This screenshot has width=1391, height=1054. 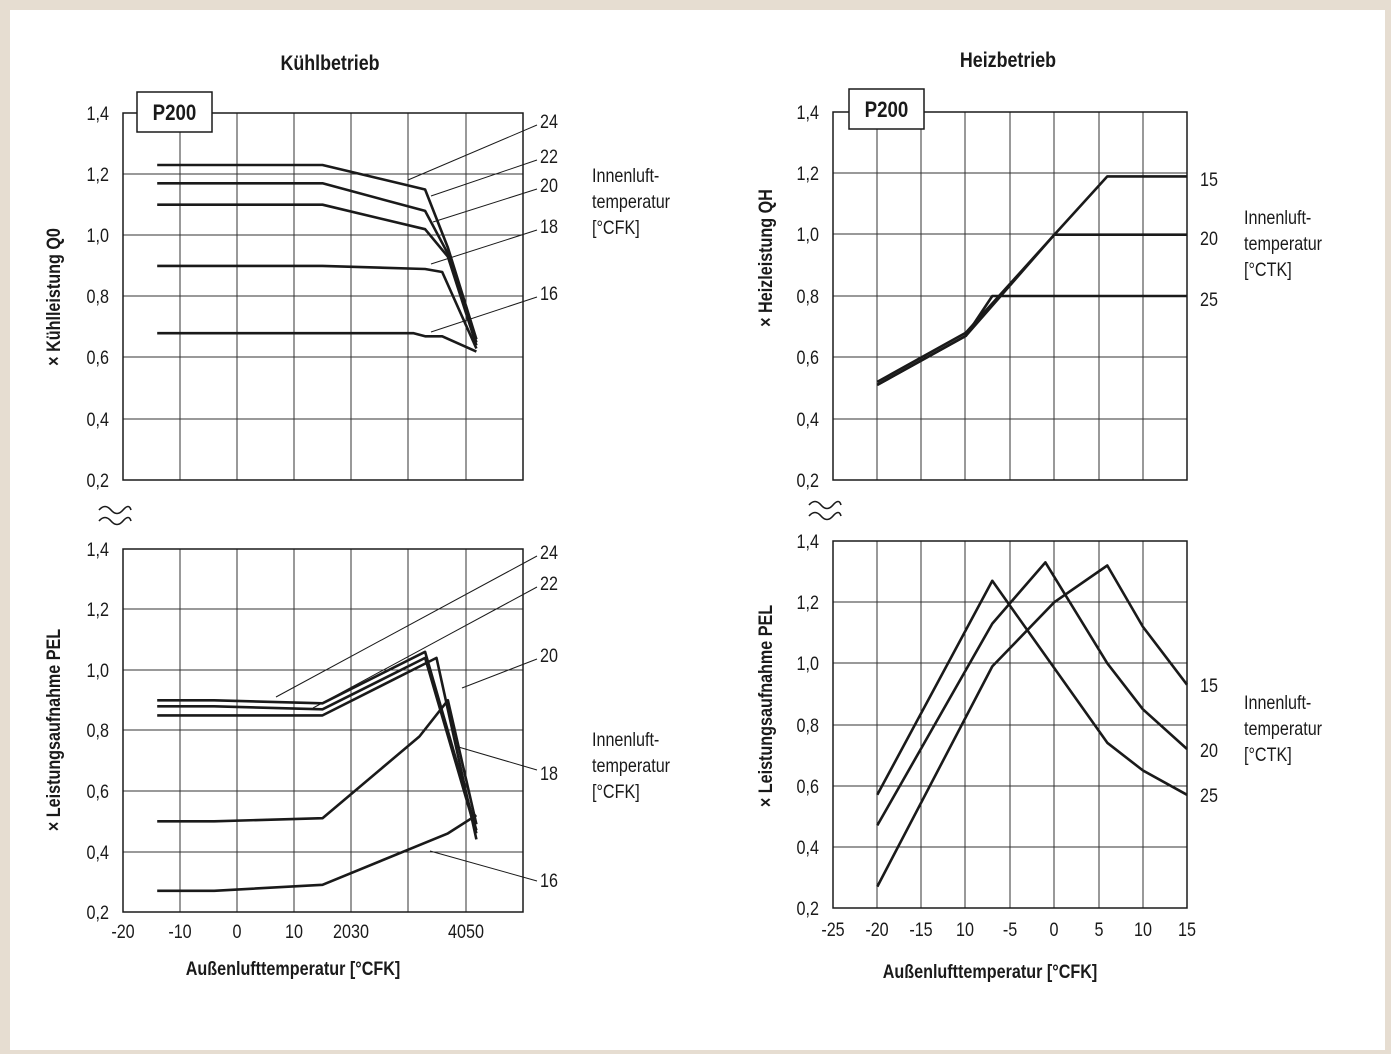 I want to click on x-tick-label: -25, so click(x=833, y=930).